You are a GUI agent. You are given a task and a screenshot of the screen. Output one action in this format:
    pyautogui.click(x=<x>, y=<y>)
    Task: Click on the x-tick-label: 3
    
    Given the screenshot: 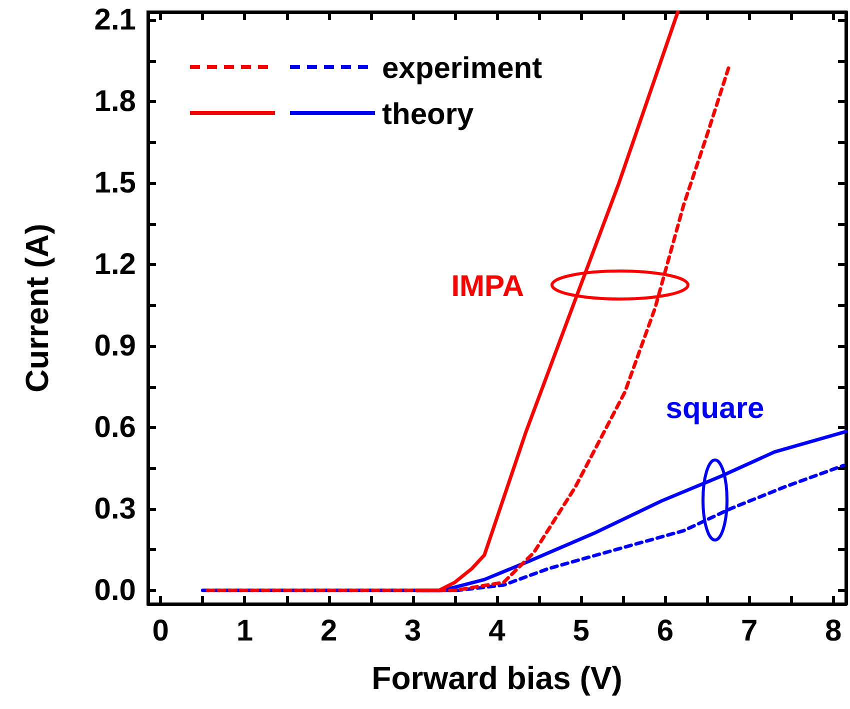 What is the action you would take?
    pyautogui.click(x=413, y=631)
    